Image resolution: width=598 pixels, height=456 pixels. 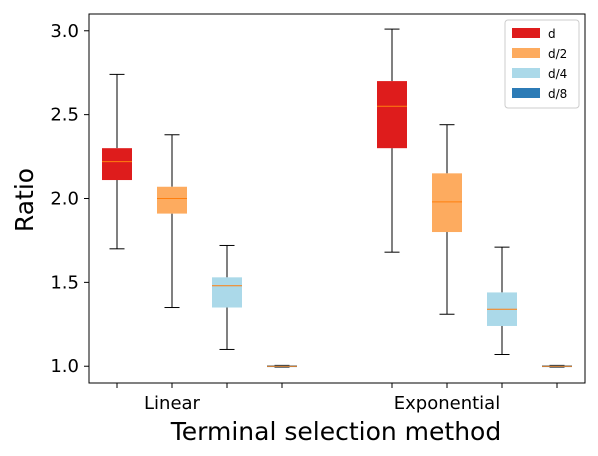 What do you see at coordinates (64, 199) in the screenshot?
I see `y-tick-label: 2.0` at bounding box center [64, 199].